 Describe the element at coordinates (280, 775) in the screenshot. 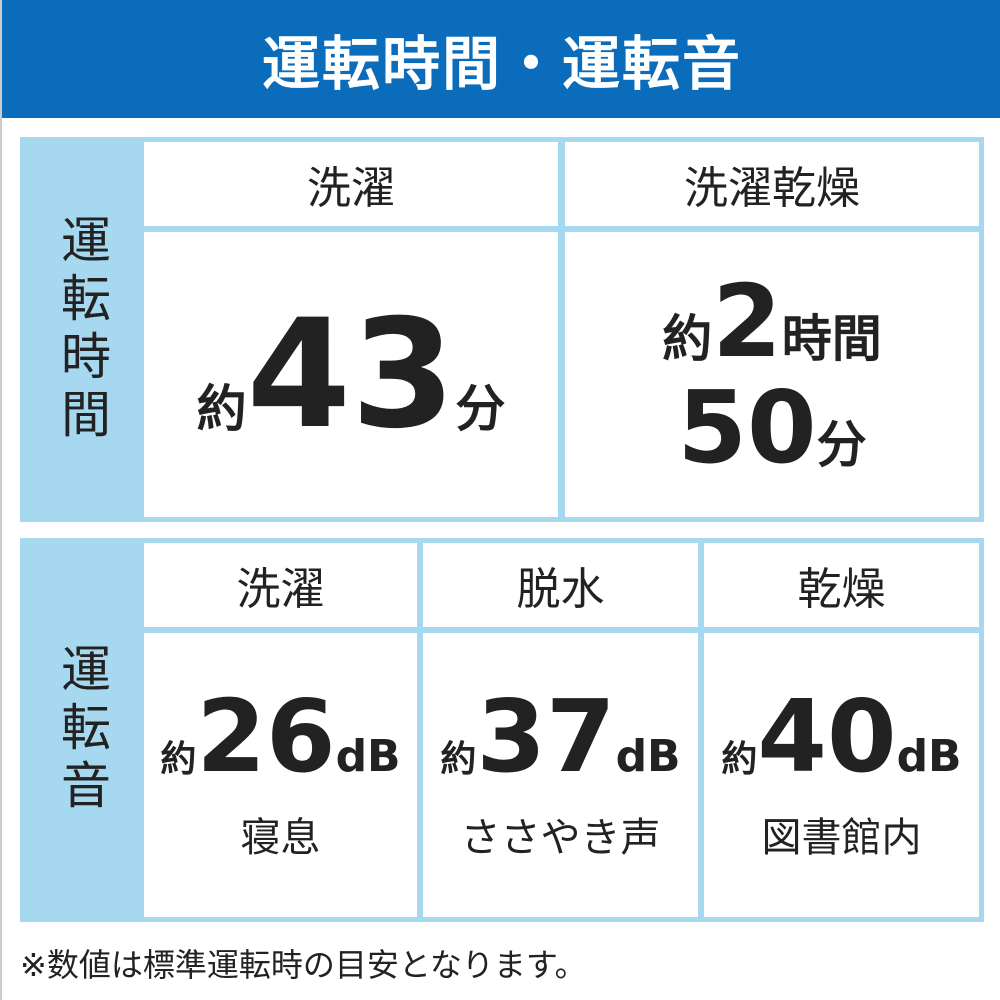

I see `wash-noise-value: 約 26 dB 寝息` at that location.